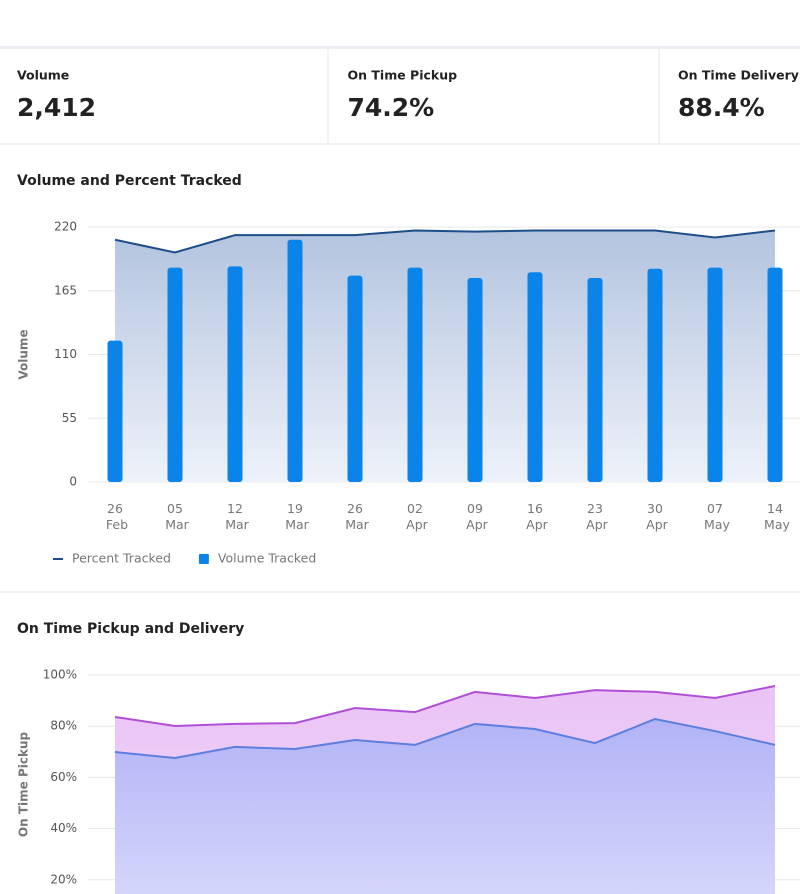 The image size is (800, 894). I want to click on y-tick-label: 0, so click(73, 482).